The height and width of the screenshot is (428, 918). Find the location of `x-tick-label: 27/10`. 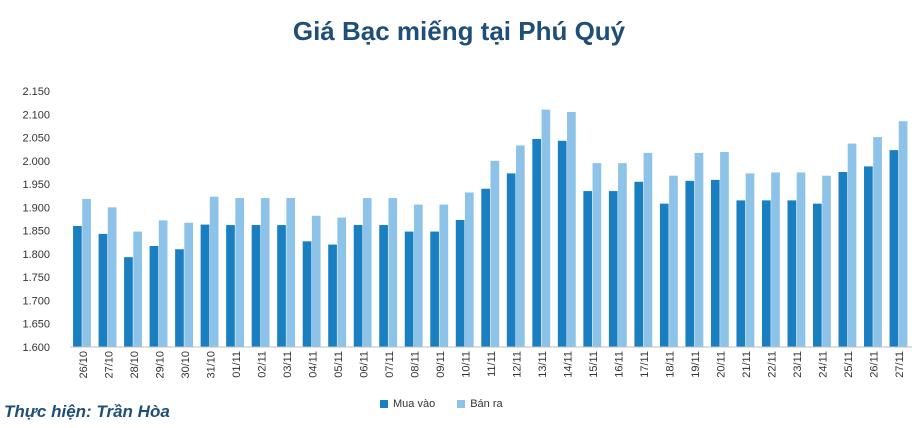

x-tick-label: 27/10 is located at coordinates (109, 365).